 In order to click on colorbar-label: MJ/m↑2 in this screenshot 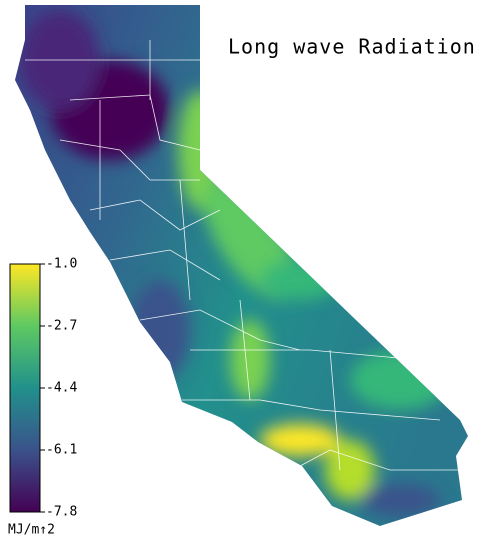, I will do `click(31, 530)`.